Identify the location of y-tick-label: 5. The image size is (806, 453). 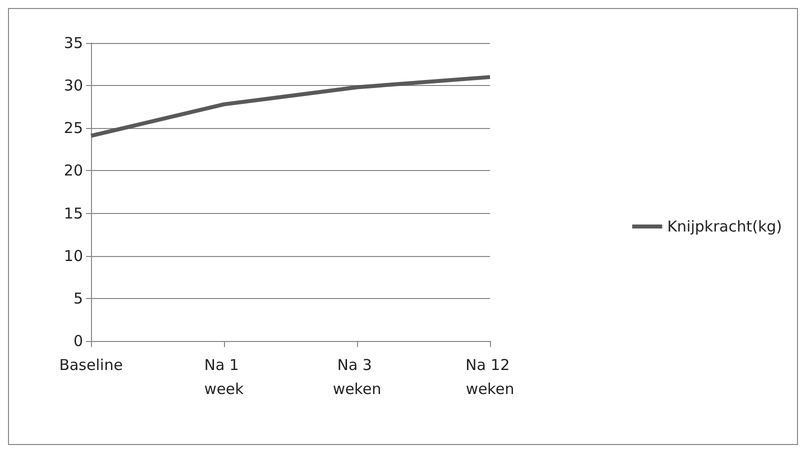
(78, 298).